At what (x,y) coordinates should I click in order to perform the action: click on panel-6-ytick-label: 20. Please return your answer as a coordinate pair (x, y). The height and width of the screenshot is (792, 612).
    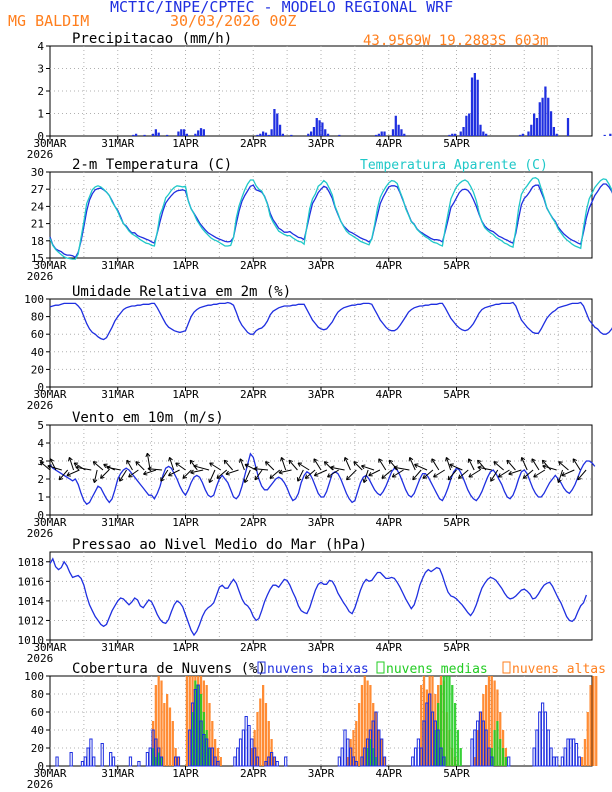
    Looking at the image, I should click on (37, 748).